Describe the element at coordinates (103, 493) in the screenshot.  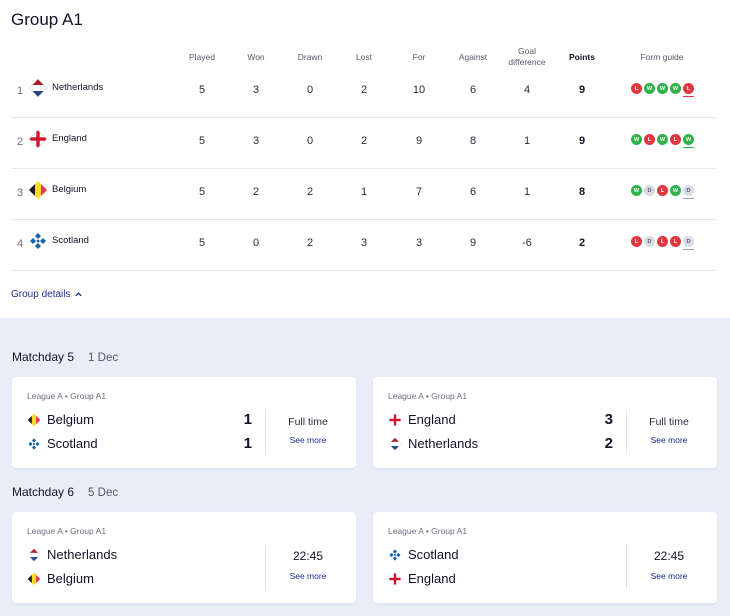
I see `matchday-date: 5 Dec` at that location.